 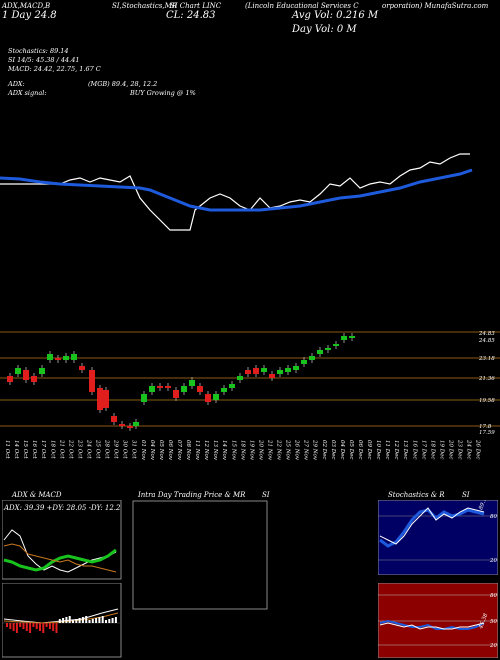 I want to click on rsi-panel: 80 50 20 45.38, so click(x=438, y=620).